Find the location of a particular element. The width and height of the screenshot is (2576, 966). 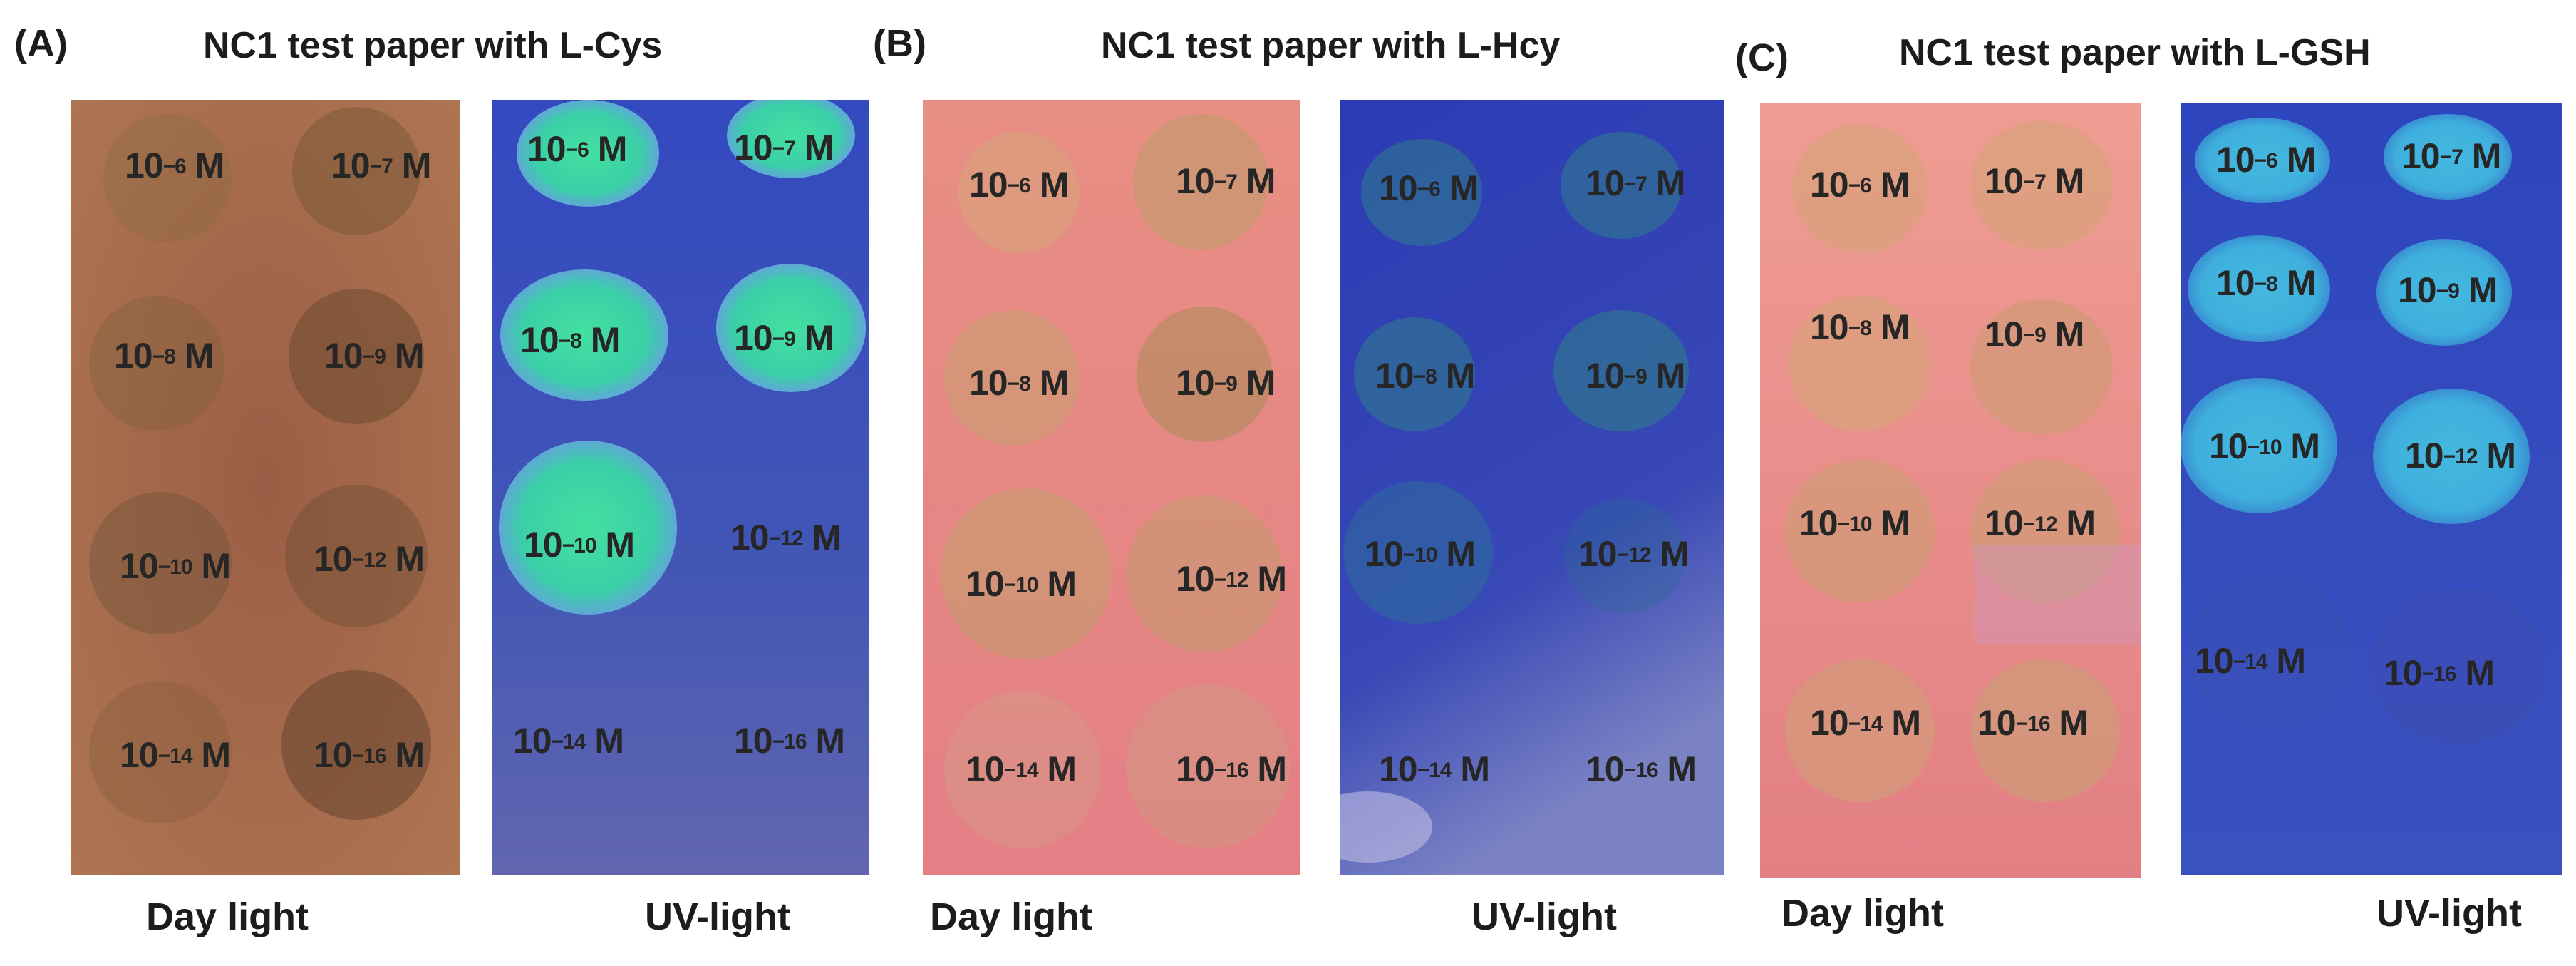

b-day-label-2: 10−7 M is located at coordinates (1226, 181).